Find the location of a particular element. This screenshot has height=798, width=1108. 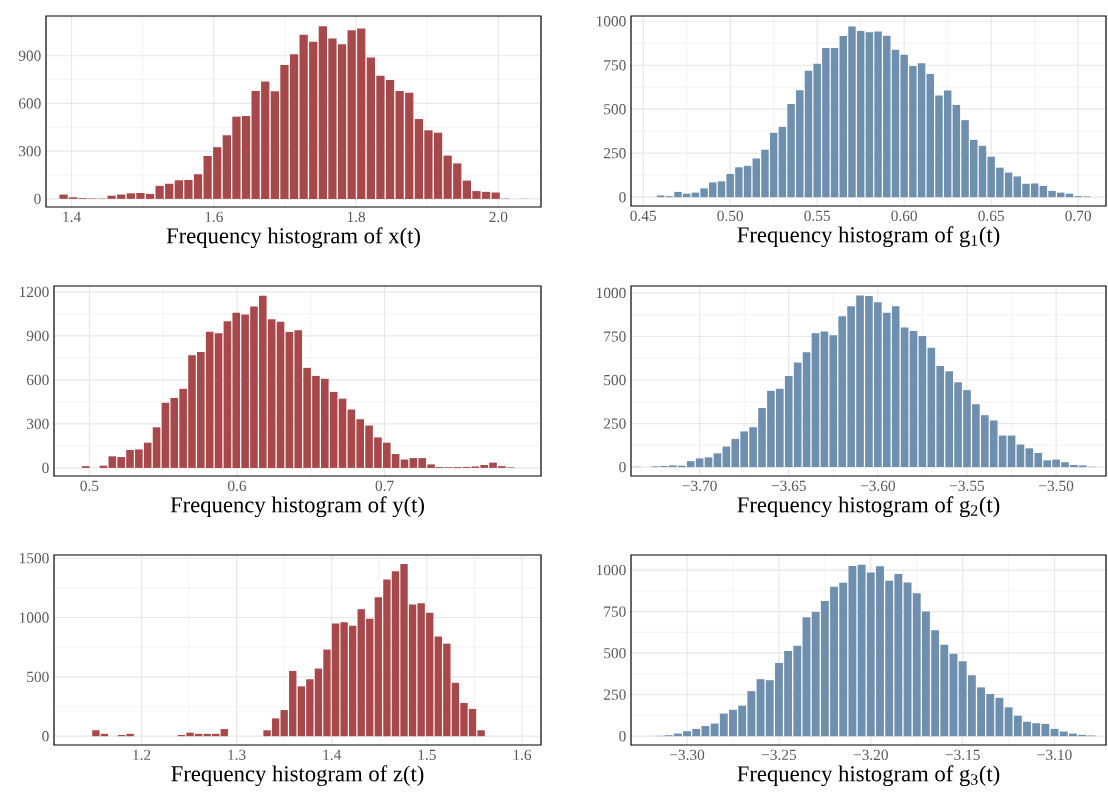

x-tick-label: 0.60 is located at coordinates (904, 216).